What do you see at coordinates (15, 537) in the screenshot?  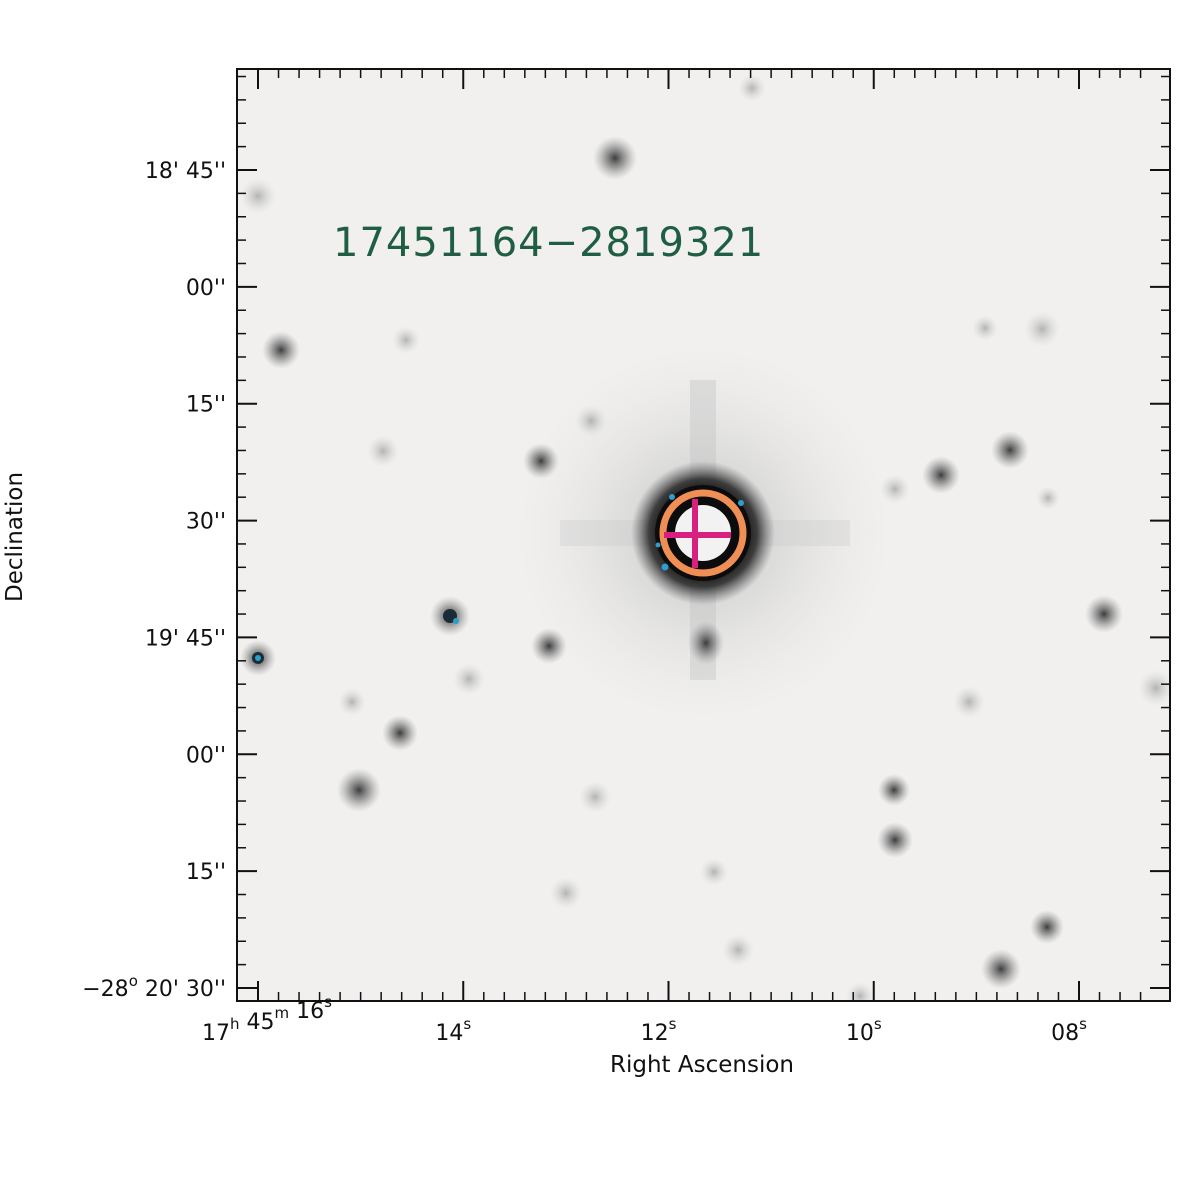 I see `y-axis-title: Declination` at bounding box center [15, 537].